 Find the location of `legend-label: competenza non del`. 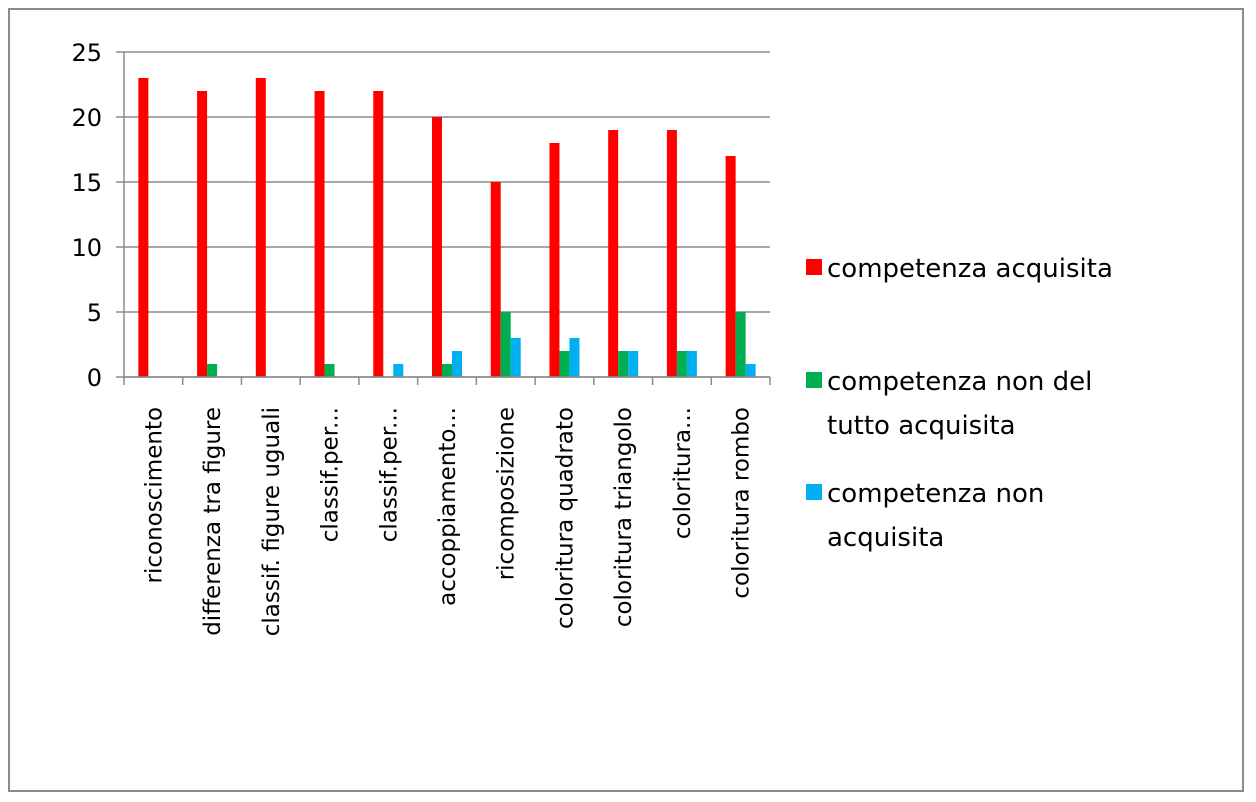

legend-label: competenza non del is located at coordinates (959, 382).